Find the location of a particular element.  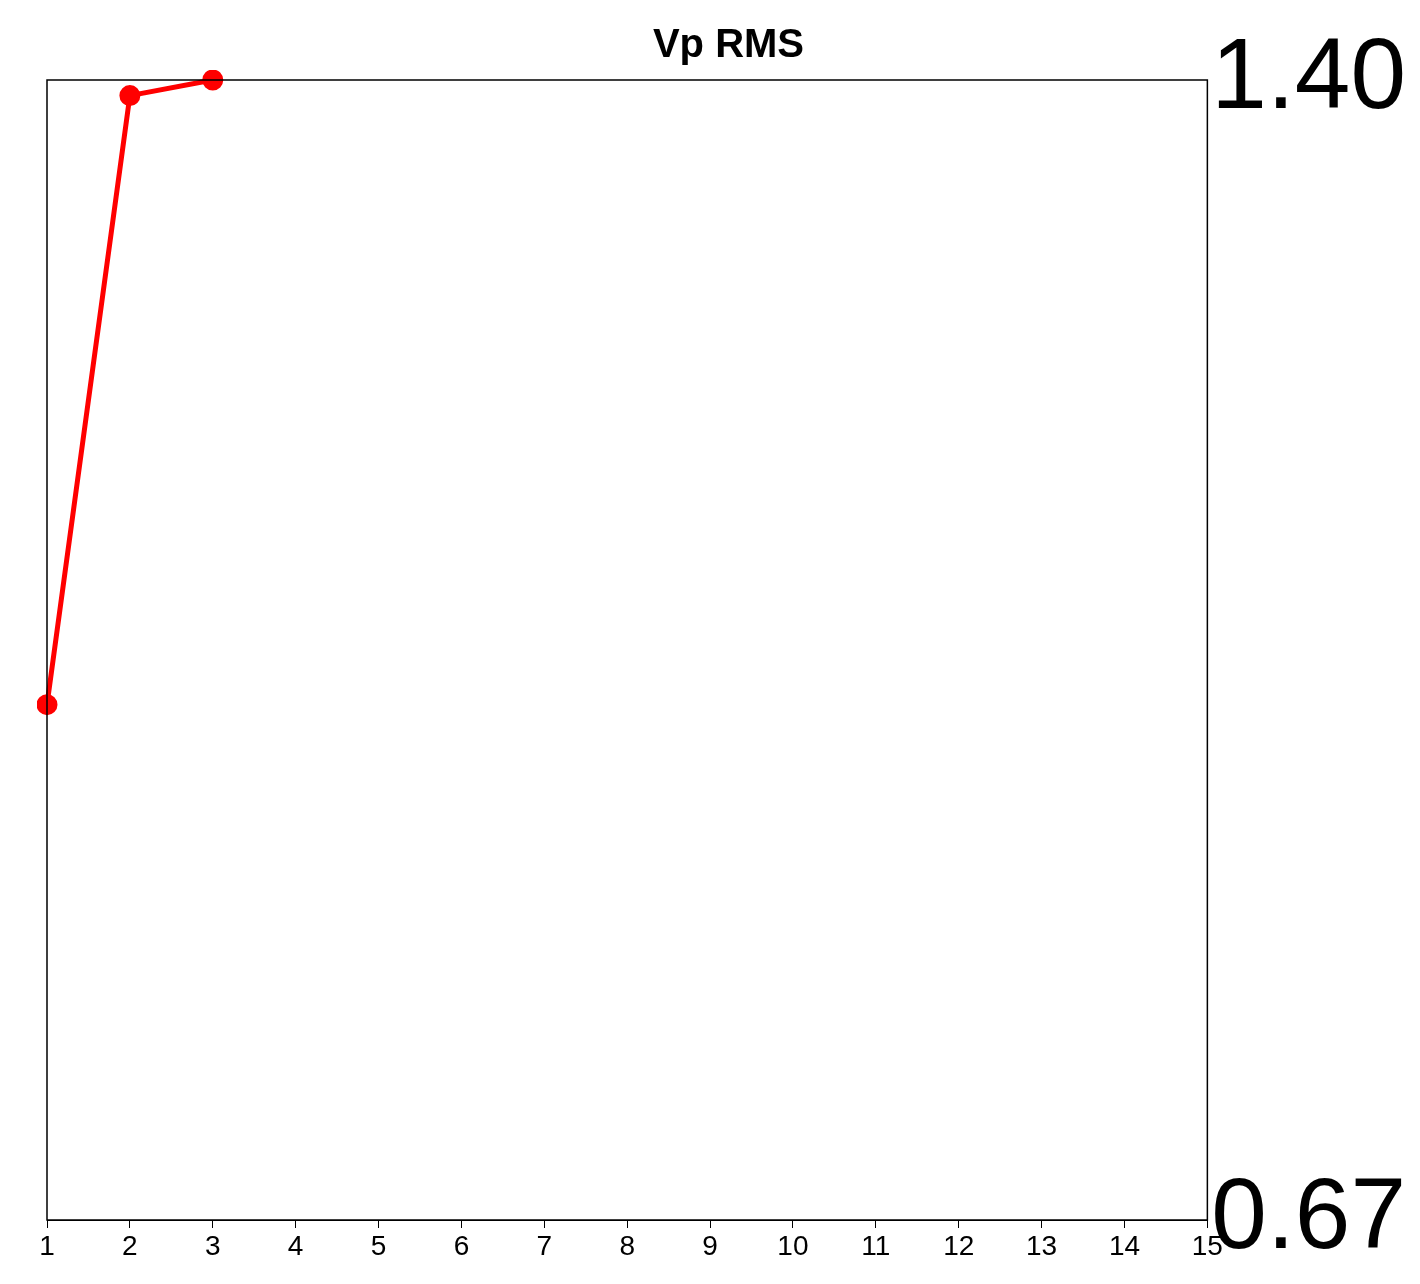

x-tick-label: 6 is located at coordinates (461, 1245).